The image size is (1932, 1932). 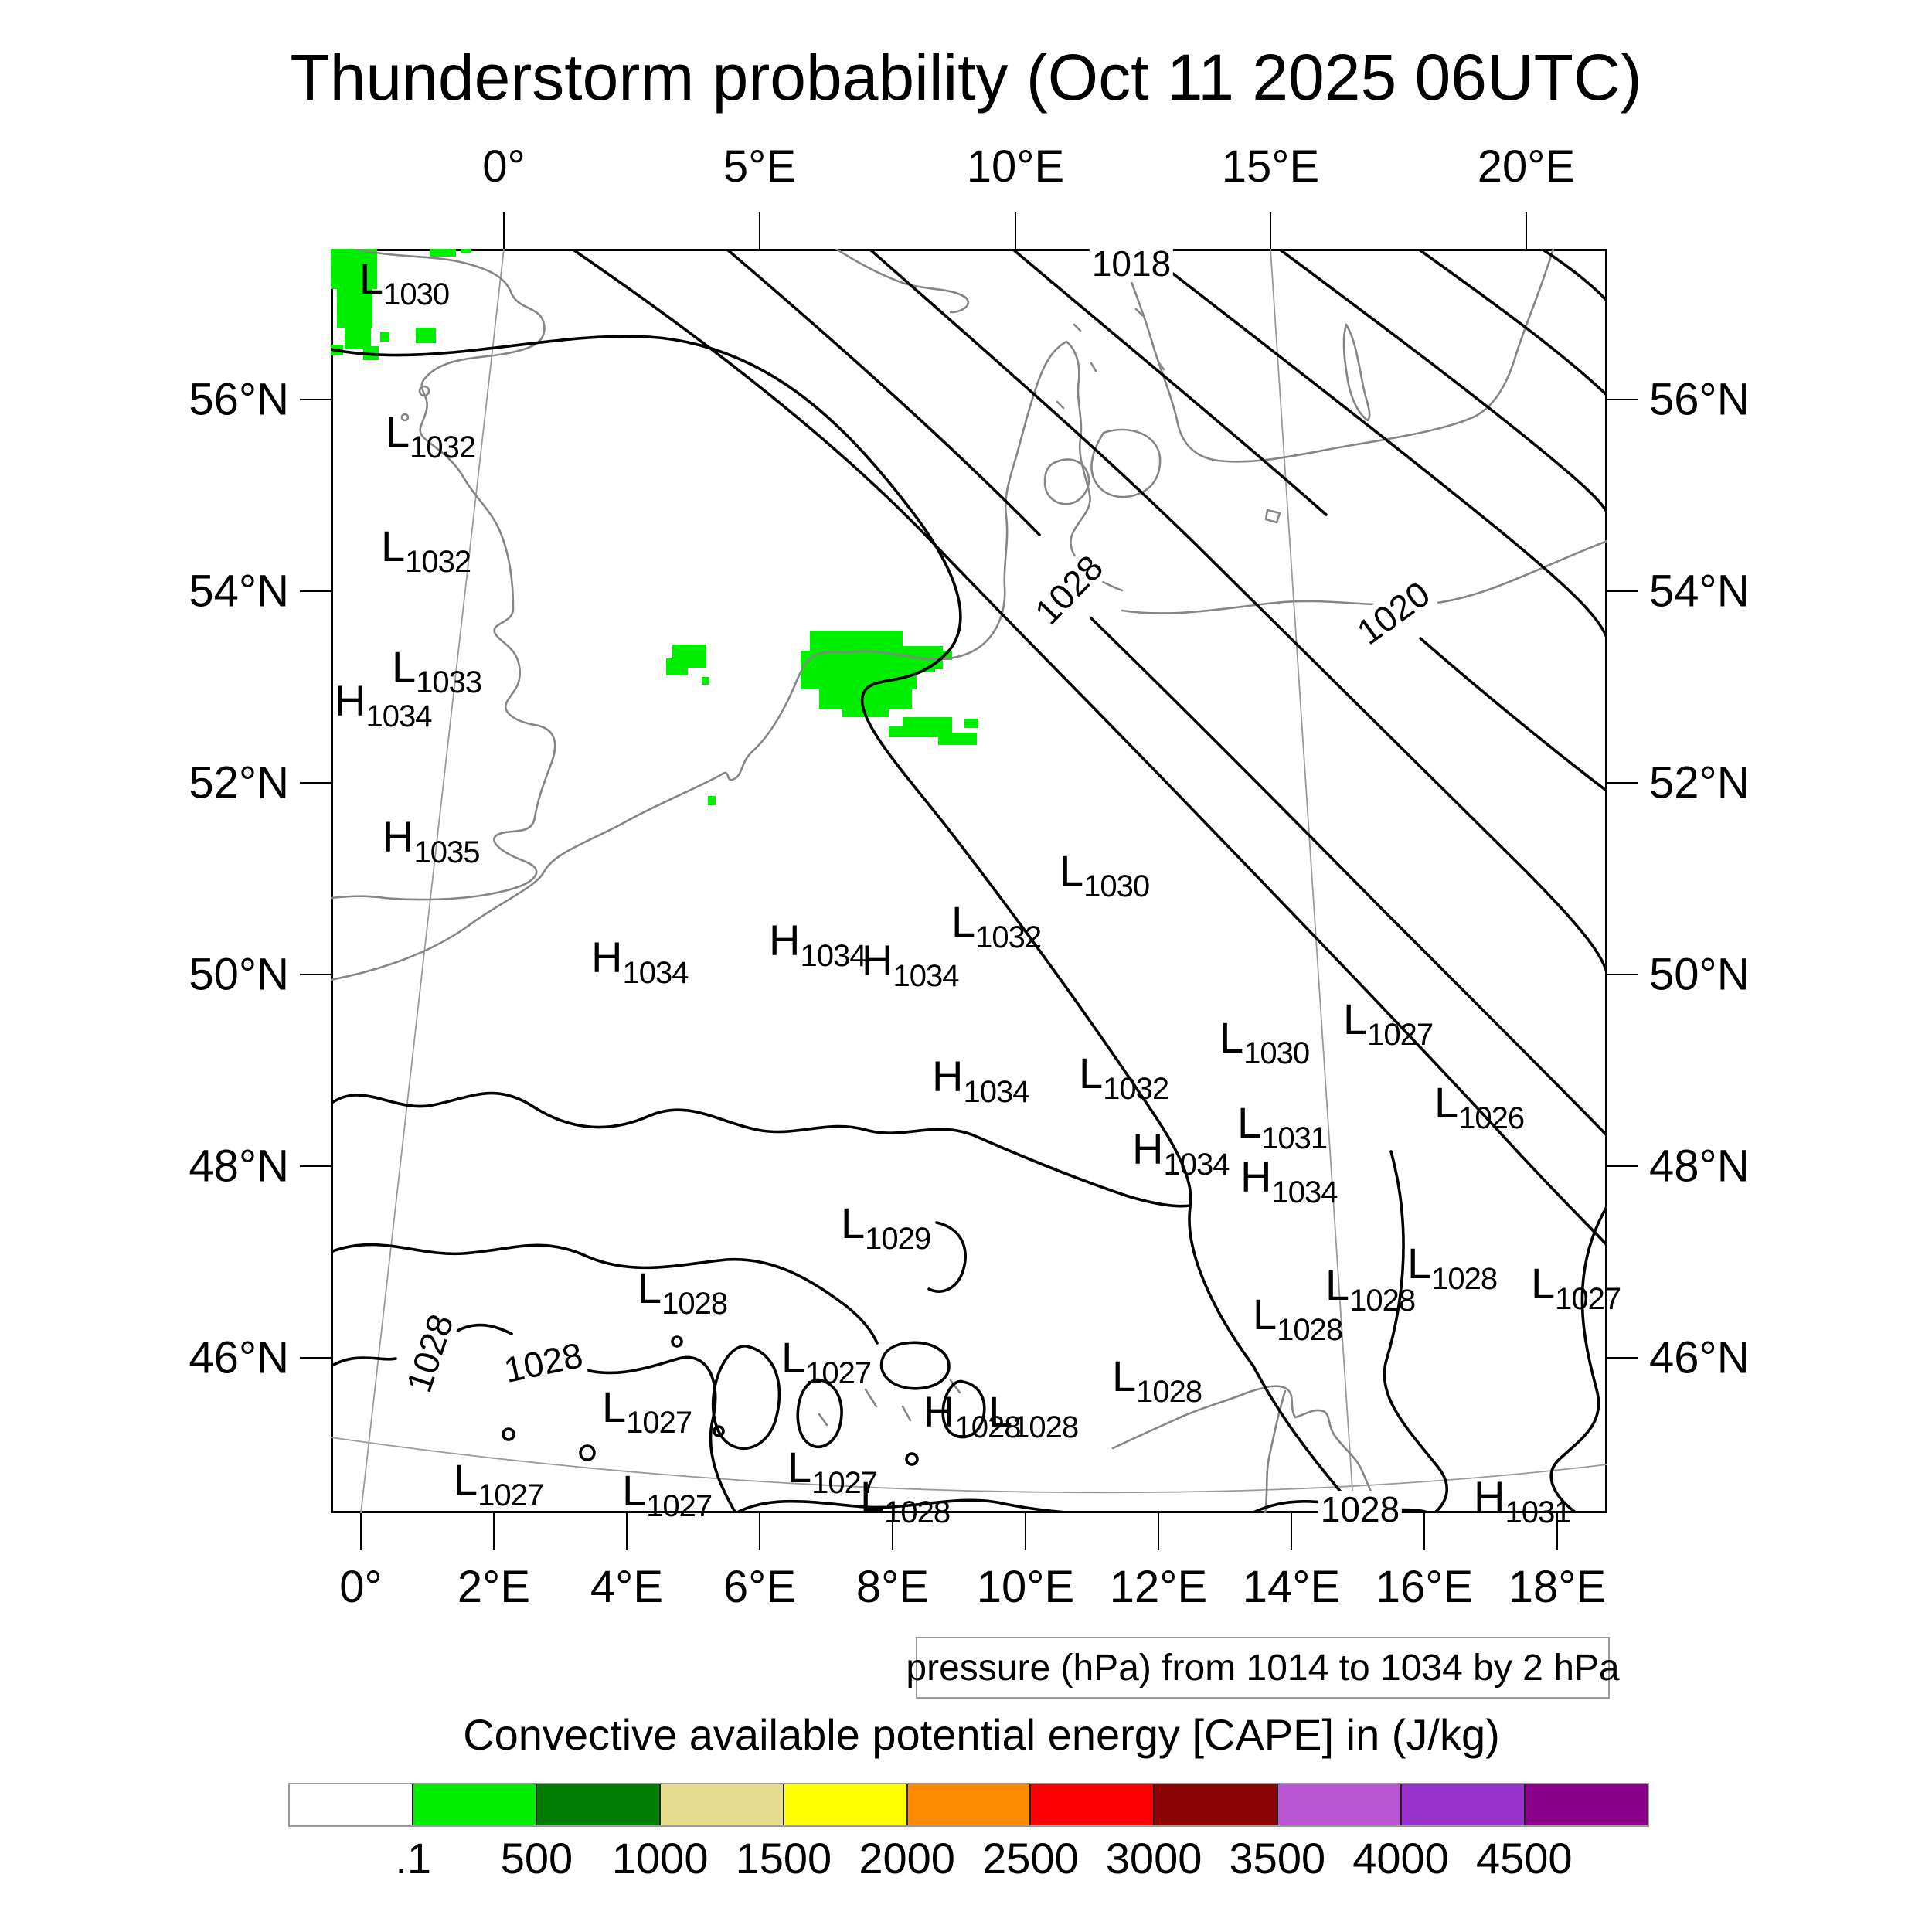 What do you see at coordinates (1336, 356) in the screenshot?
I see `coast-sweden` at bounding box center [1336, 356].